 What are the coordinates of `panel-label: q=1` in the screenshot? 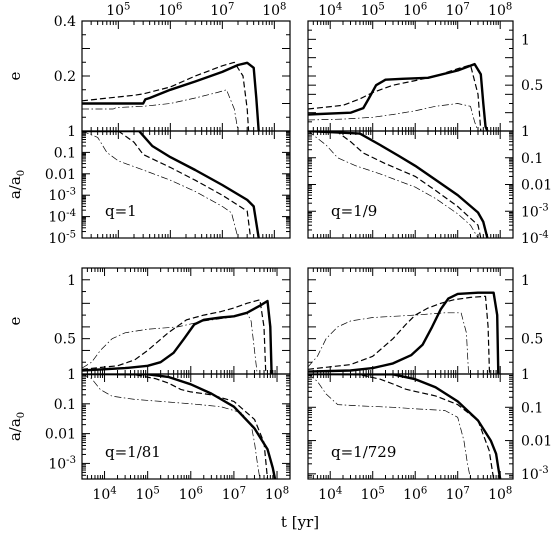 It's located at (121, 211).